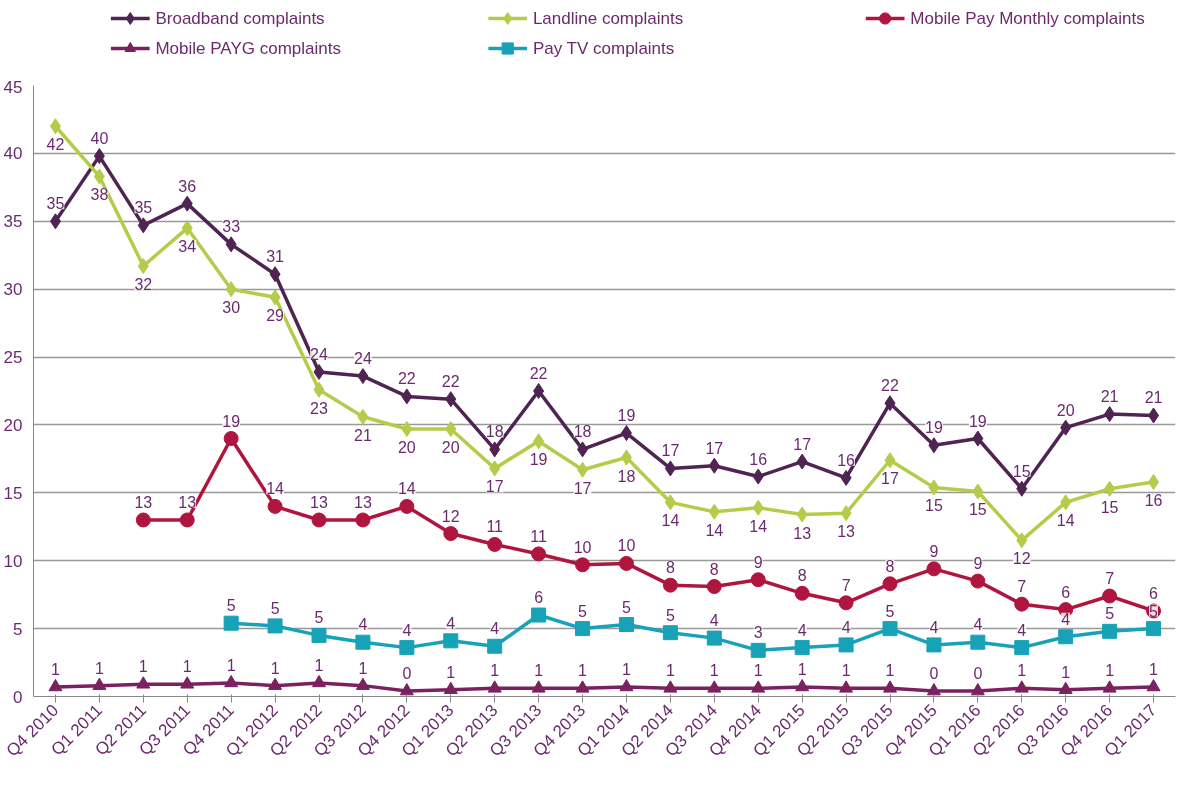  I want to click on data-label: 23, so click(319, 408).